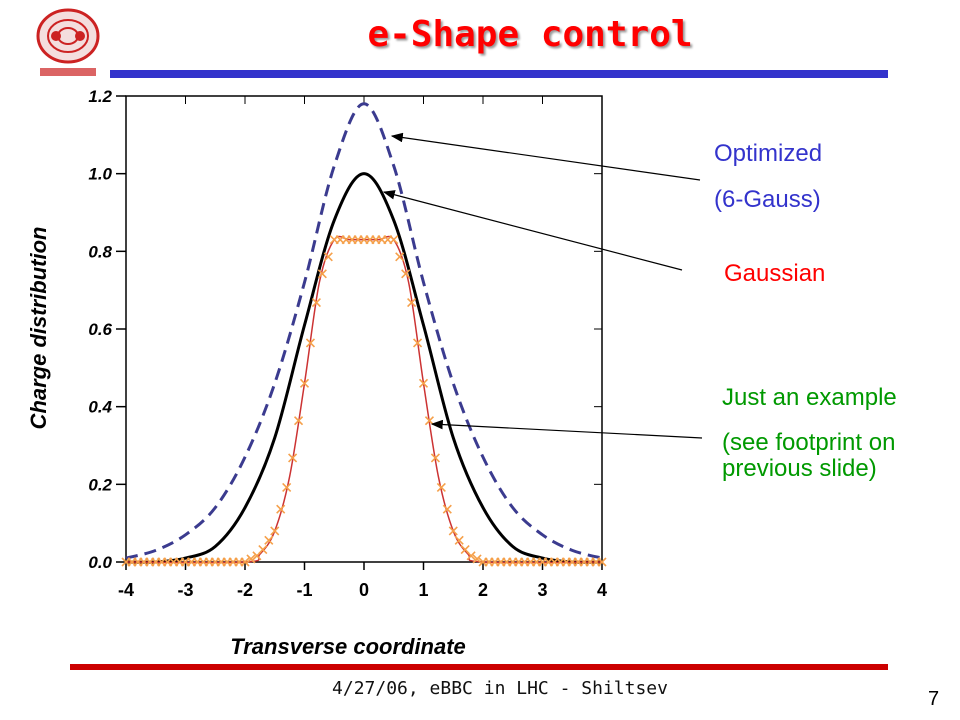 This screenshot has width=960, height=720. What do you see at coordinates (348, 646) in the screenshot?
I see `x-axis-label: Transverse coordinate` at bounding box center [348, 646].